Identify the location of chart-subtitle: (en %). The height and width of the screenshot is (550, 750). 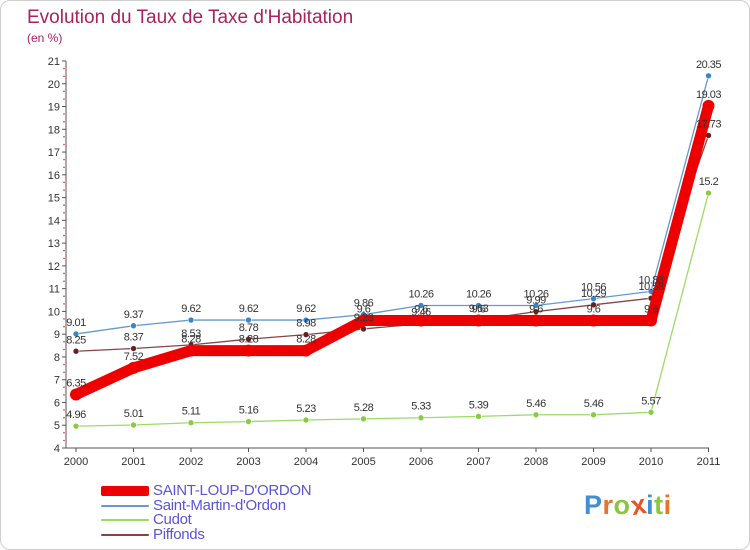
(45, 38).